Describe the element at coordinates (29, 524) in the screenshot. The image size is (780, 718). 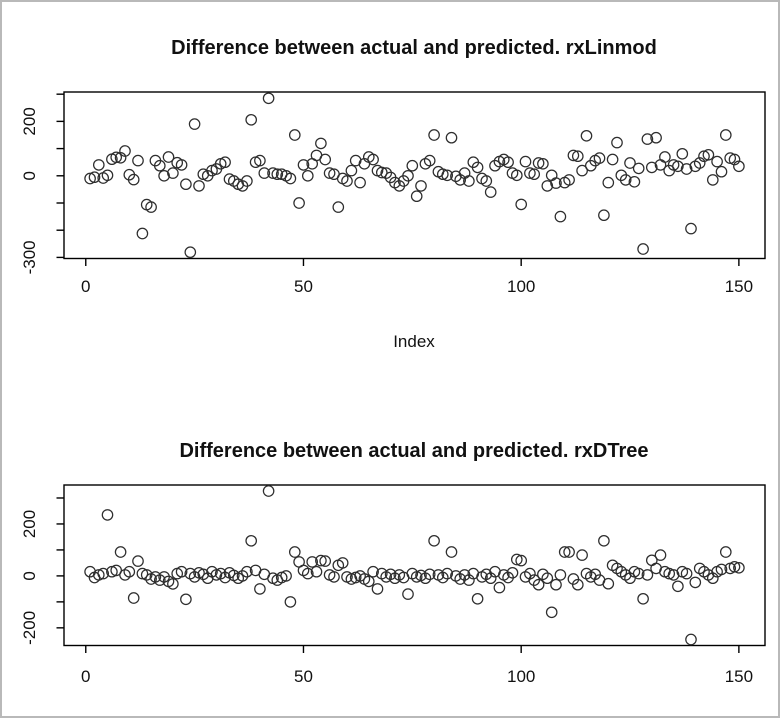
I see `y-tick-label: 200` at that location.